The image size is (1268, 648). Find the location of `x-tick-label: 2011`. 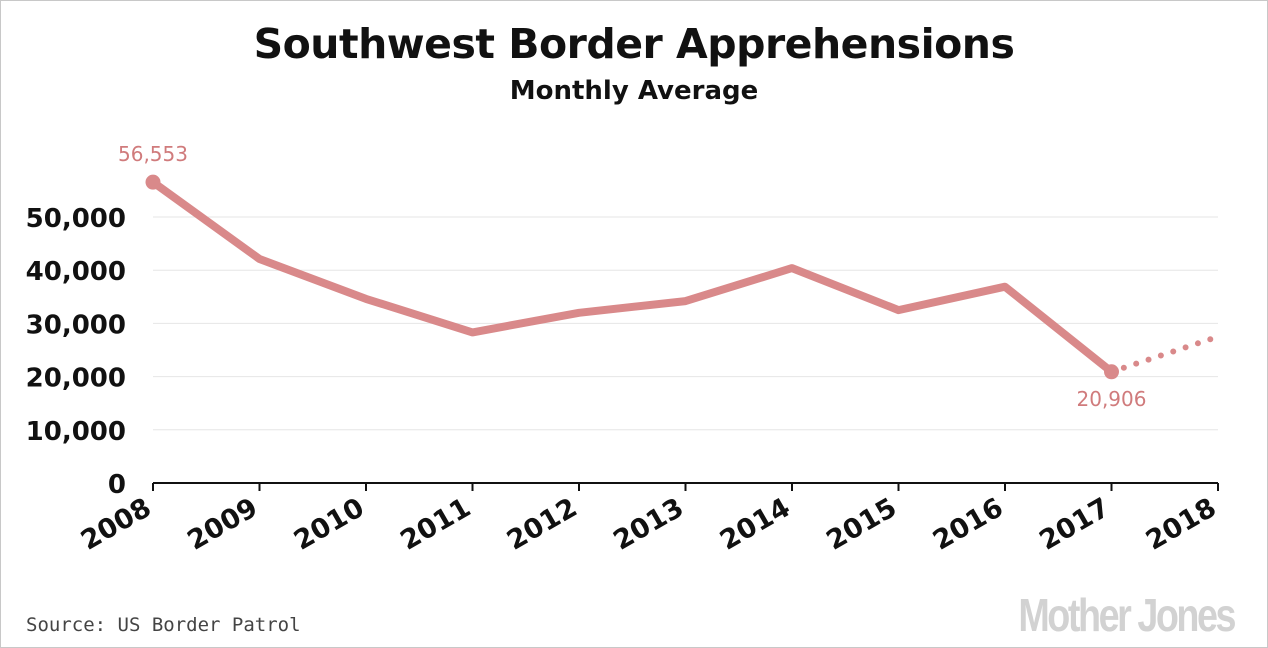

x-tick-label: 2011 is located at coordinates (435, 524).